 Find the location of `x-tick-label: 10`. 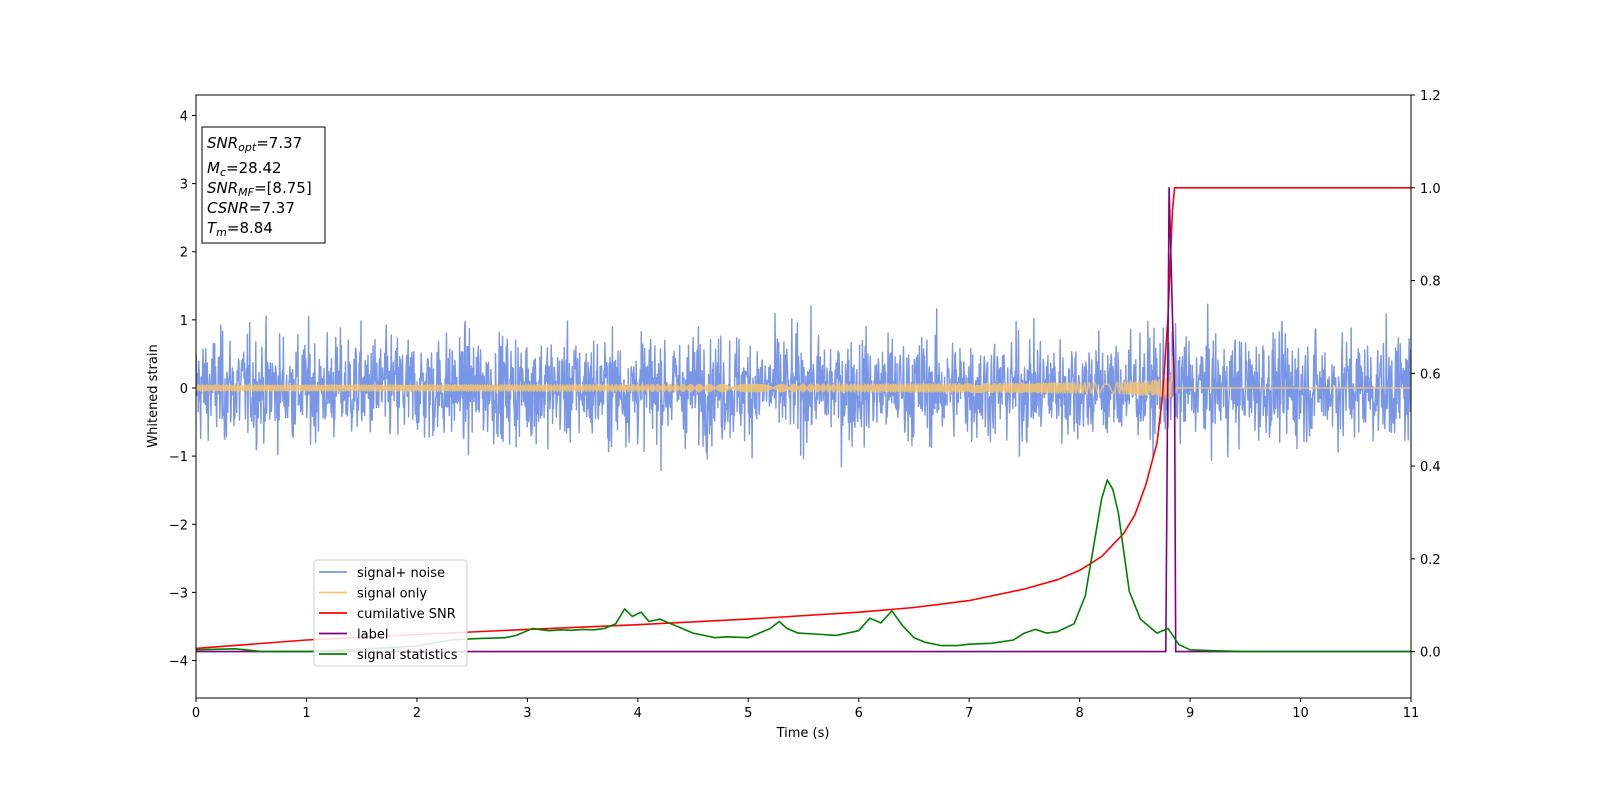

x-tick-label: 10 is located at coordinates (1300, 713).